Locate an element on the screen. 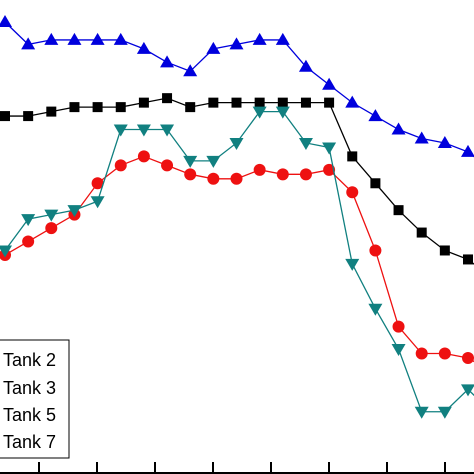 This screenshot has width=474, height=474. legend: Tank 2 Tank 3 Tank 5 Tank 7 is located at coordinates (35, 399).